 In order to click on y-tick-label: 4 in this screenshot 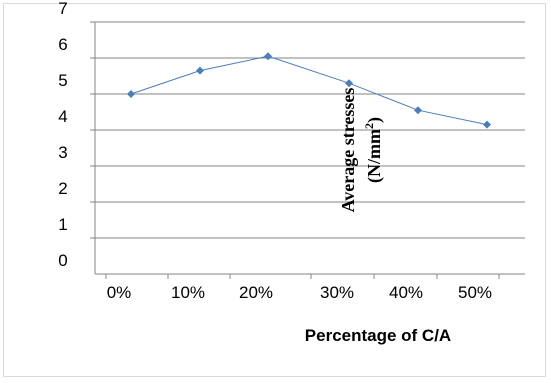, I will do `click(62, 116)`.